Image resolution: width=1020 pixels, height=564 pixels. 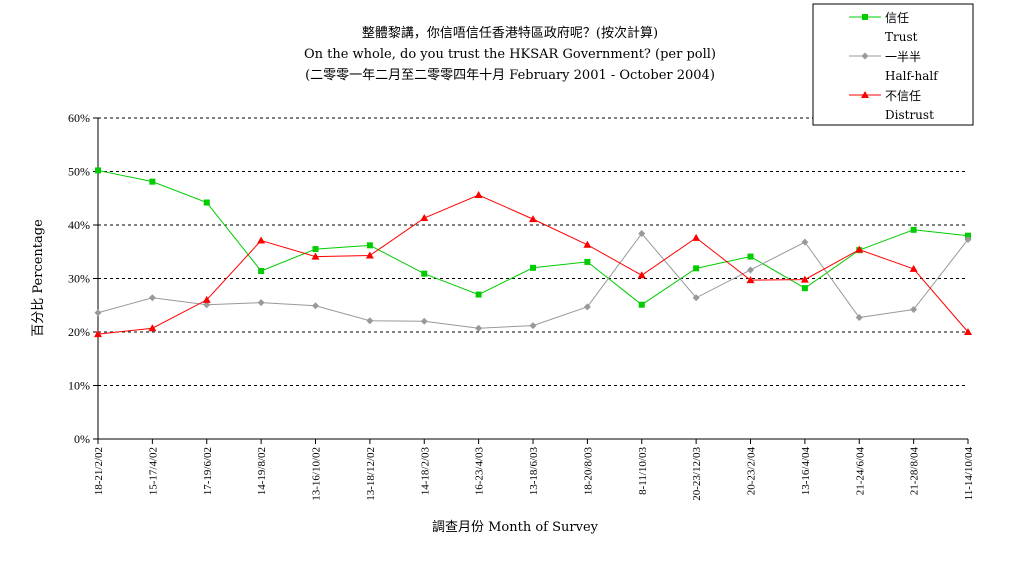 What do you see at coordinates (883, 27) in the screenshot?
I see `legend-item-trust: 信任 Trust` at bounding box center [883, 27].